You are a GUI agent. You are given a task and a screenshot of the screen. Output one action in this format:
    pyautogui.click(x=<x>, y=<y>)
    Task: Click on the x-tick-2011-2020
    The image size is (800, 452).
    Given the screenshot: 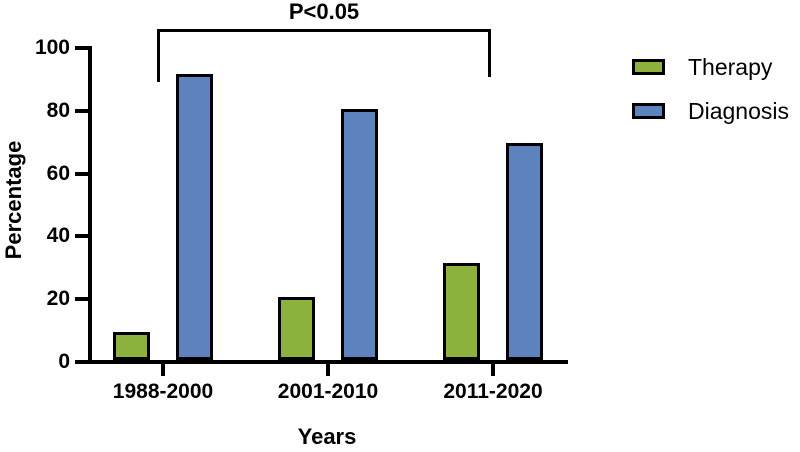 What is the action you would take?
    pyautogui.click(x=493, y=370)
    